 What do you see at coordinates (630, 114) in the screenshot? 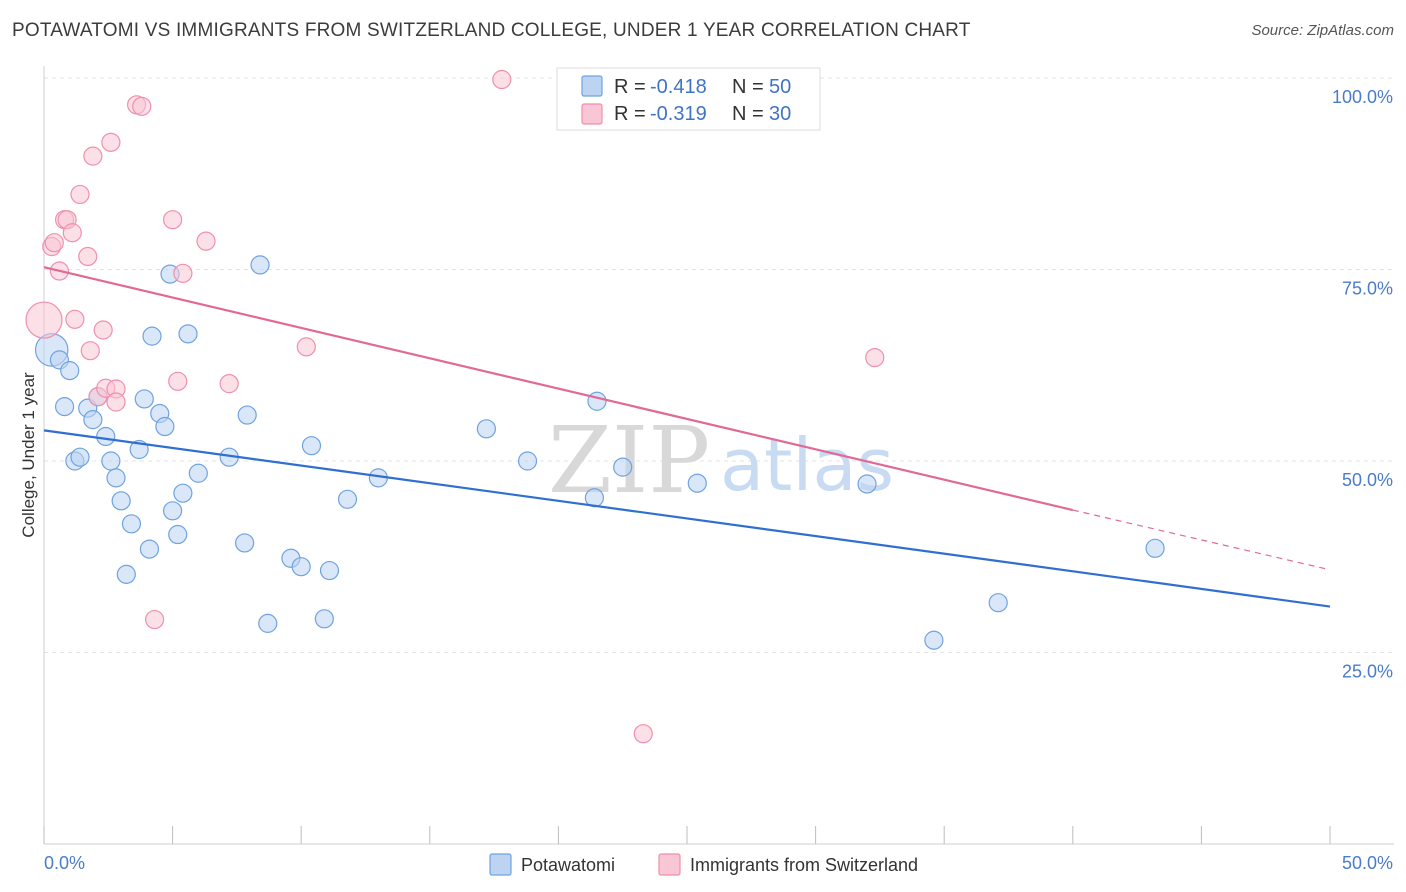
I see `legend-r-label-switzerland: R =` at bounding box center [630, 114].